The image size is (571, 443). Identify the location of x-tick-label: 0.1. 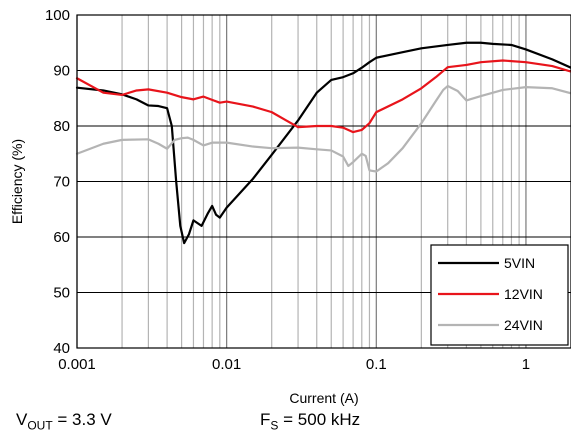
(376, 364).